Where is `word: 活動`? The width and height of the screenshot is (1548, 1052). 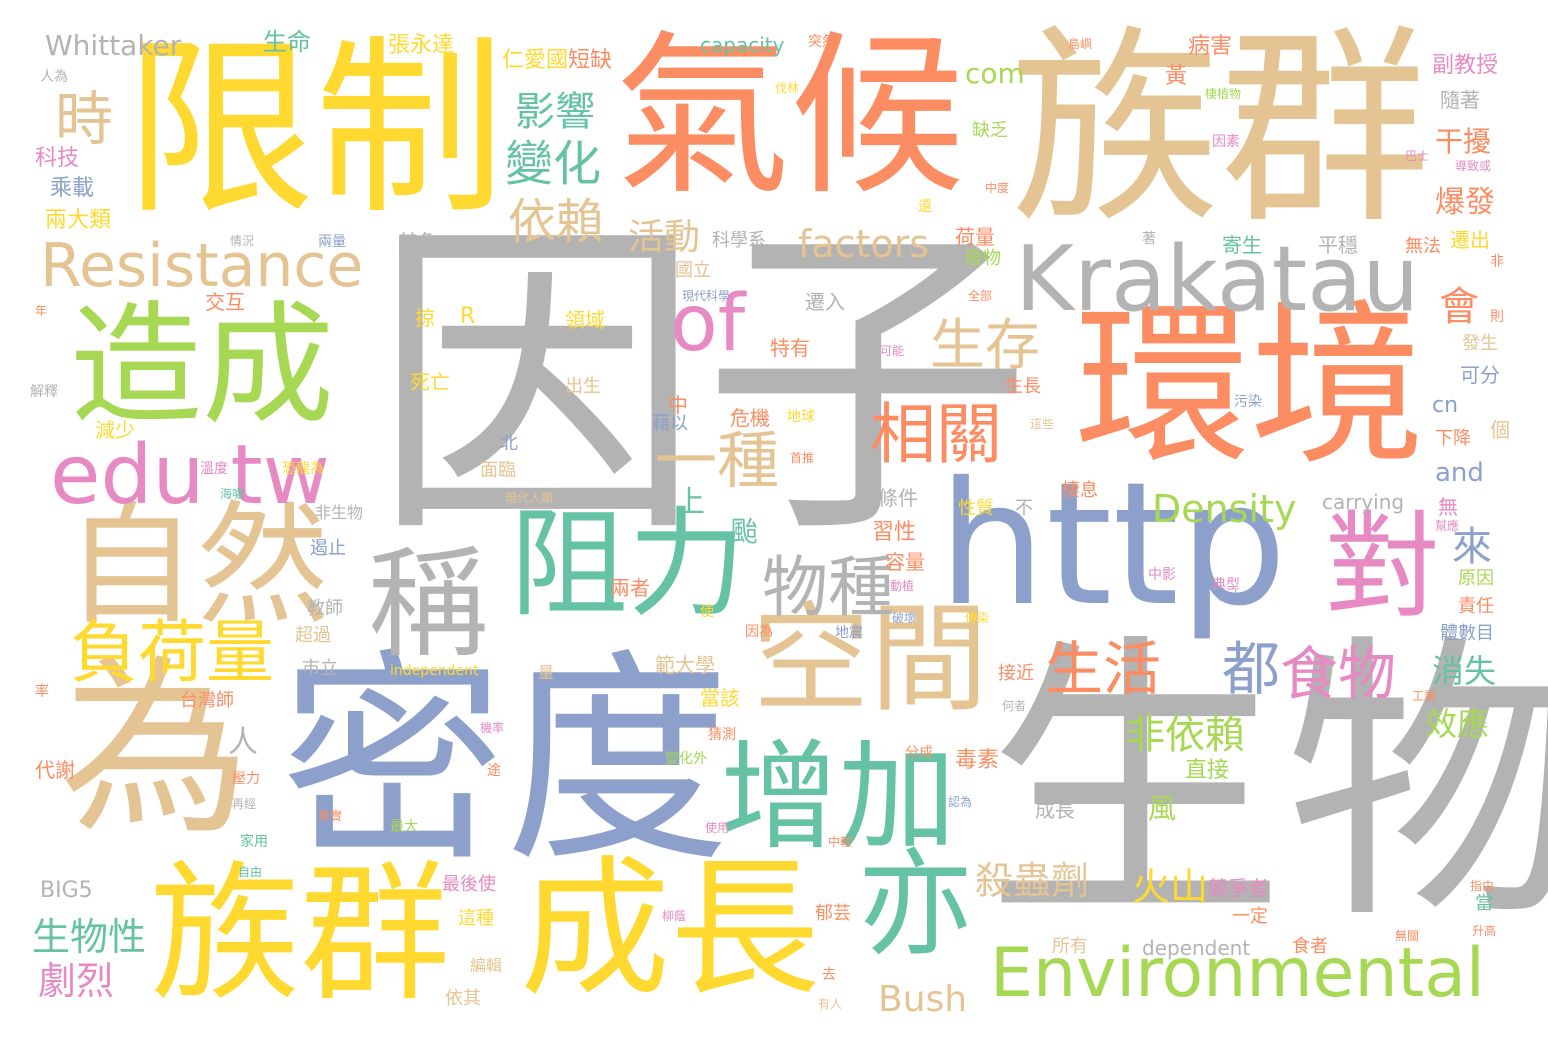
word: 活動 is located at coordinates (664, 237).